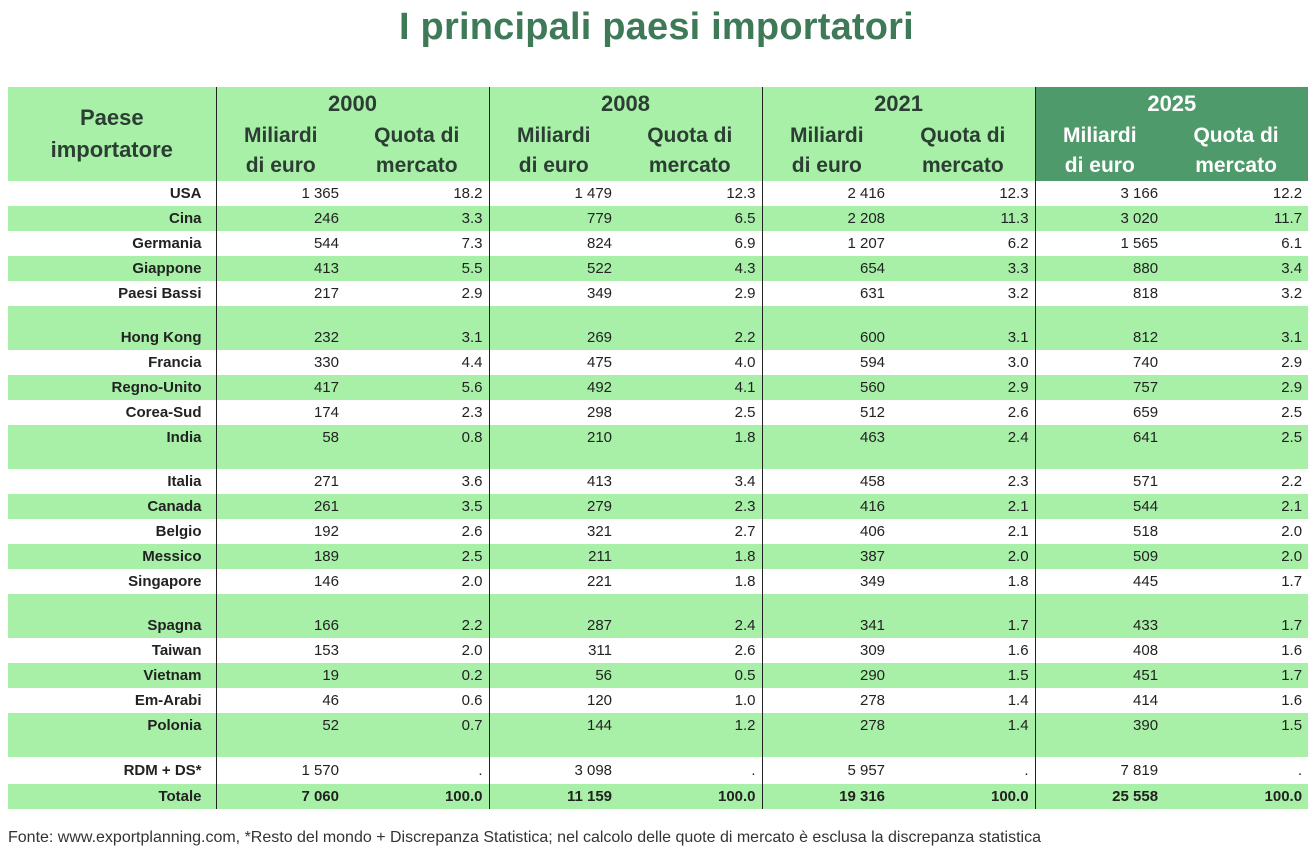 This screenshot has height=849, width=1313. What do you see at coordinates (1018, 362) in the screenshot?
I see `share-value-cell: 3.0` at bounding box center [1018, 362].